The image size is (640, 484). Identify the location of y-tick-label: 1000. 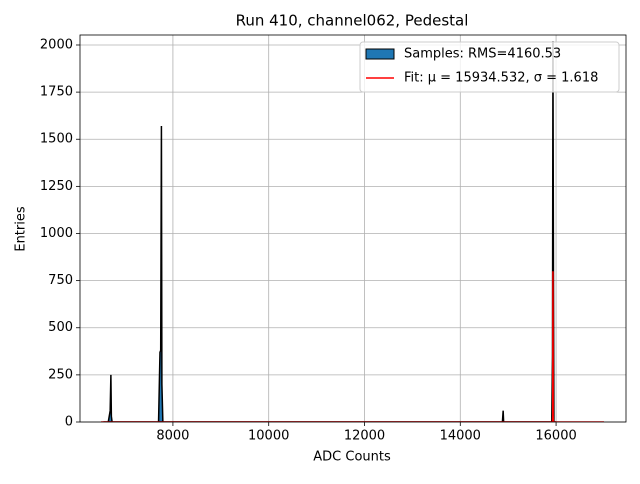
(56, 233).